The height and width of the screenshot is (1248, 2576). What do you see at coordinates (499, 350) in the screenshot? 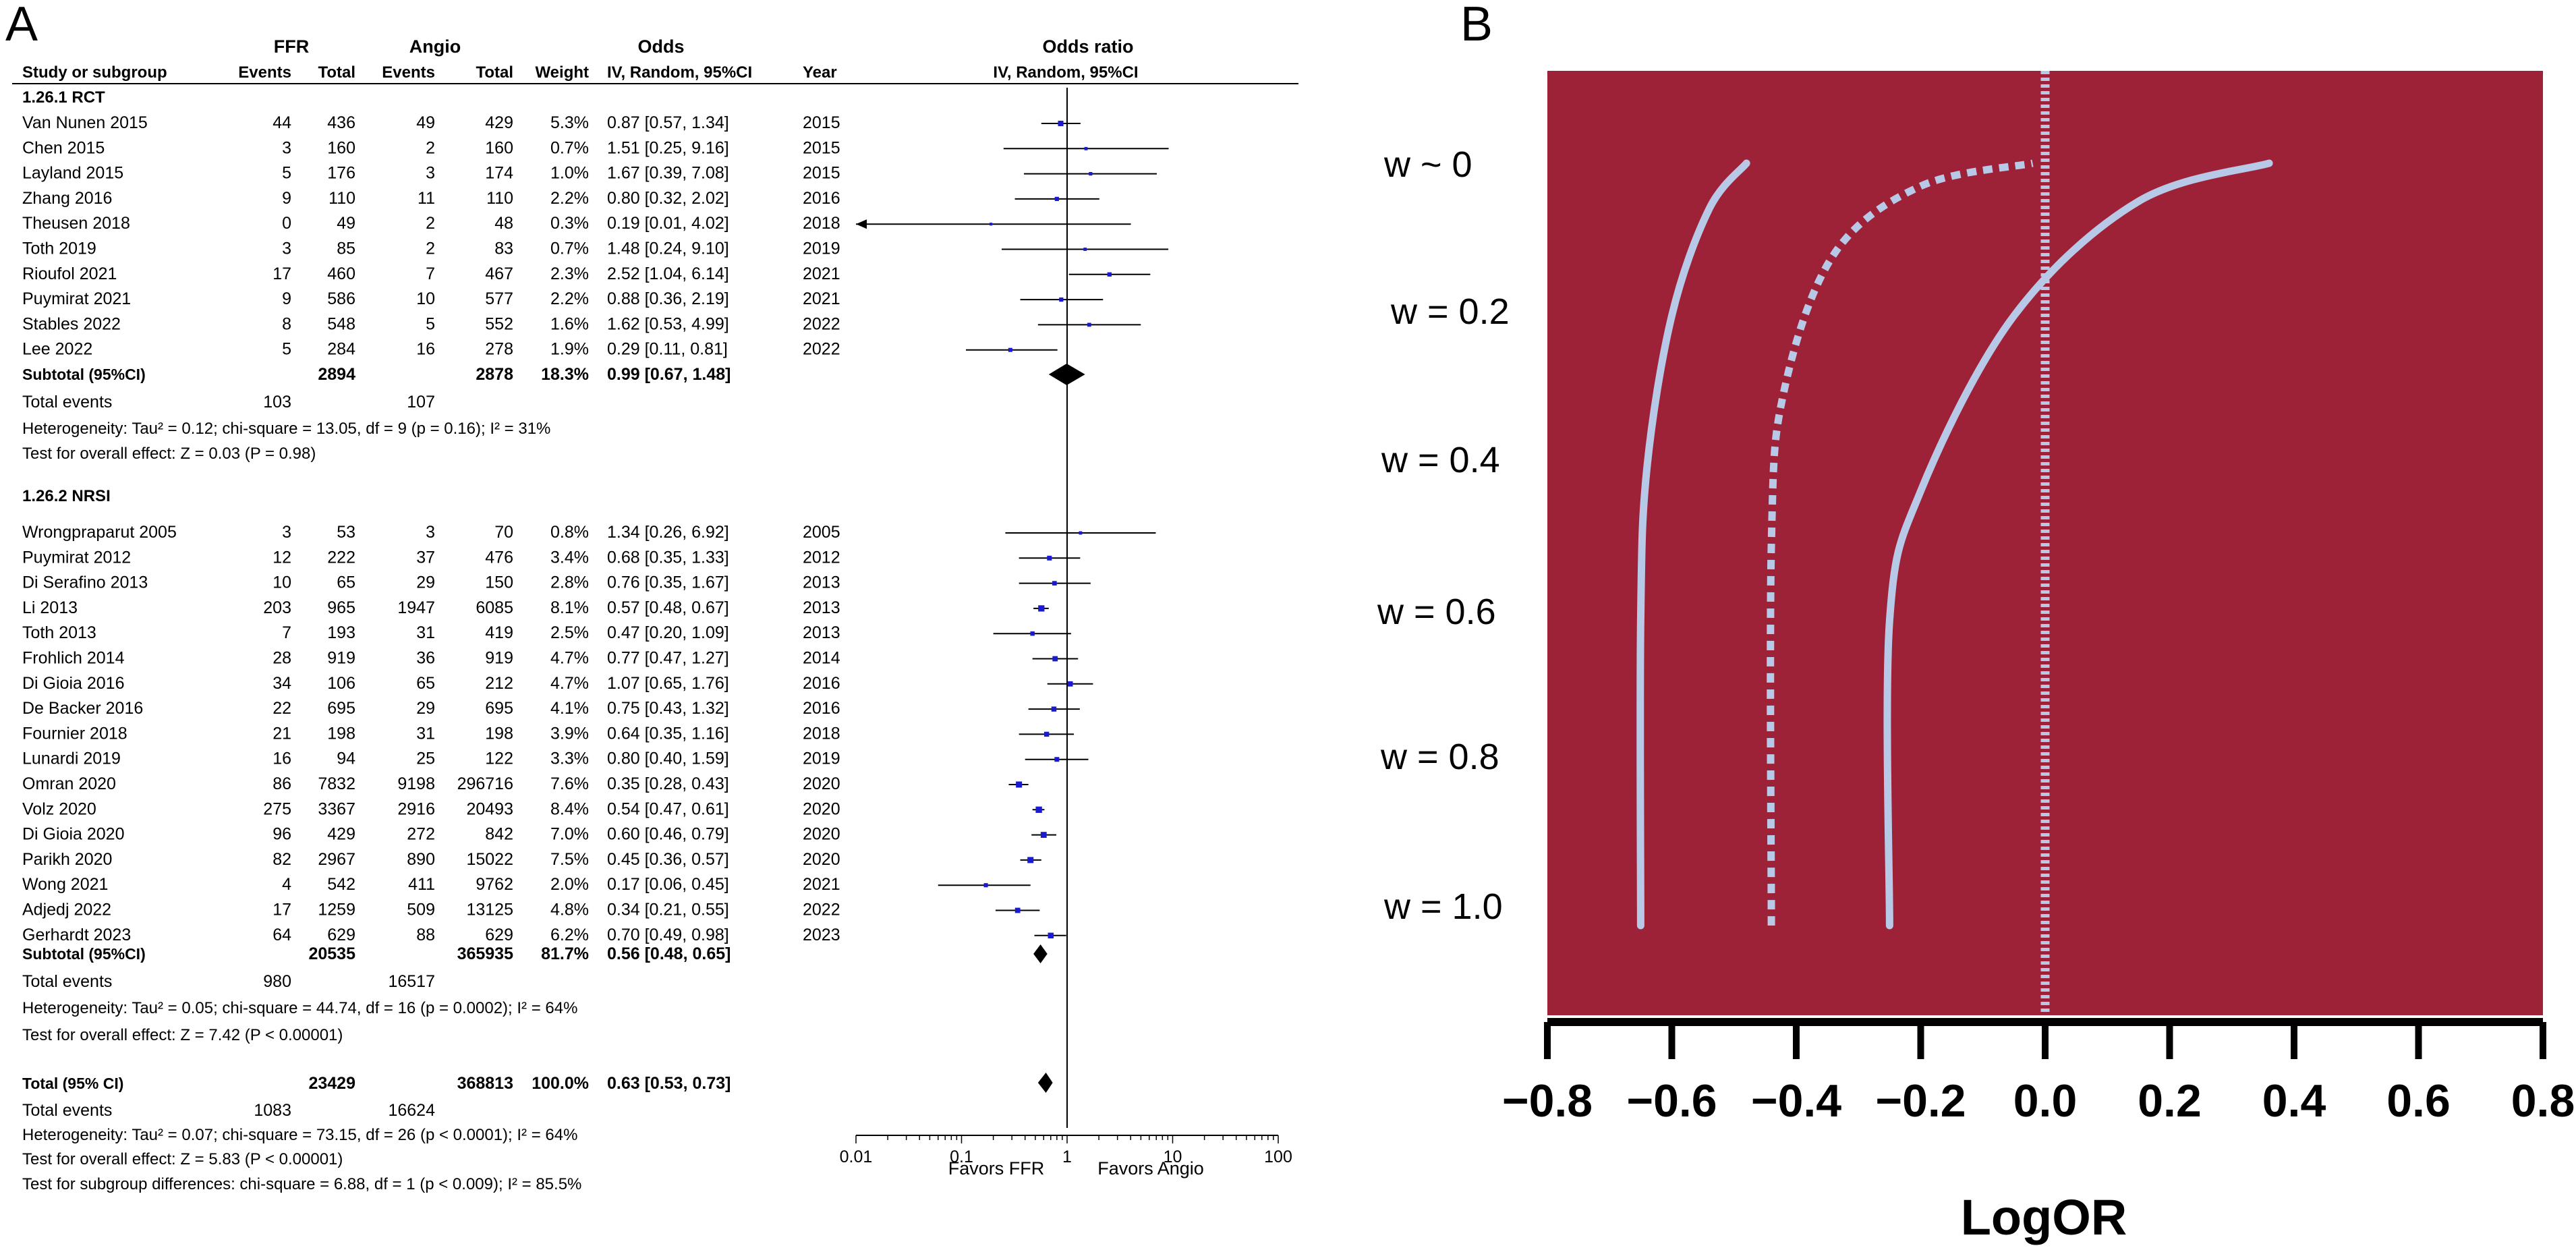
I see `rct-study-angio-total: 278` at bounding box center [499, 350].